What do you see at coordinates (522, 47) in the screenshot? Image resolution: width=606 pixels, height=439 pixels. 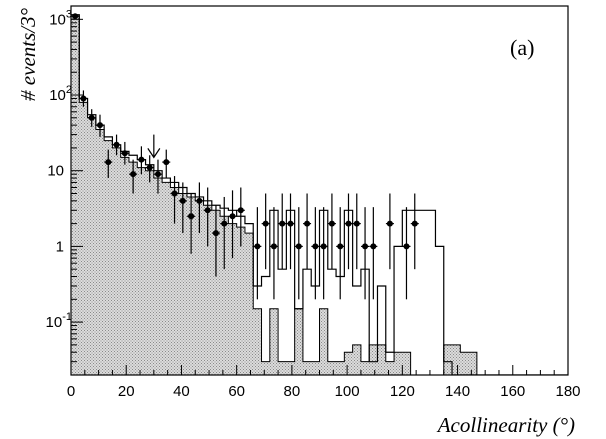 I see `panel-label: (a)` at bounding box center [522, 47].